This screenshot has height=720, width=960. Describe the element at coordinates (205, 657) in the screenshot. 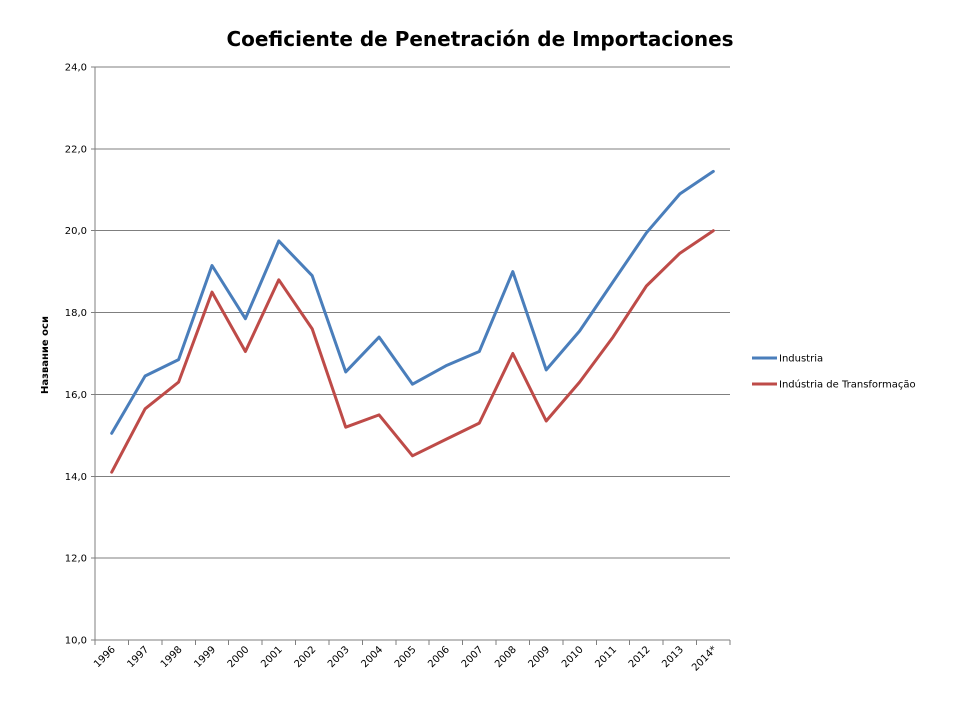

I see `x-tick-label: 1999` at that location.